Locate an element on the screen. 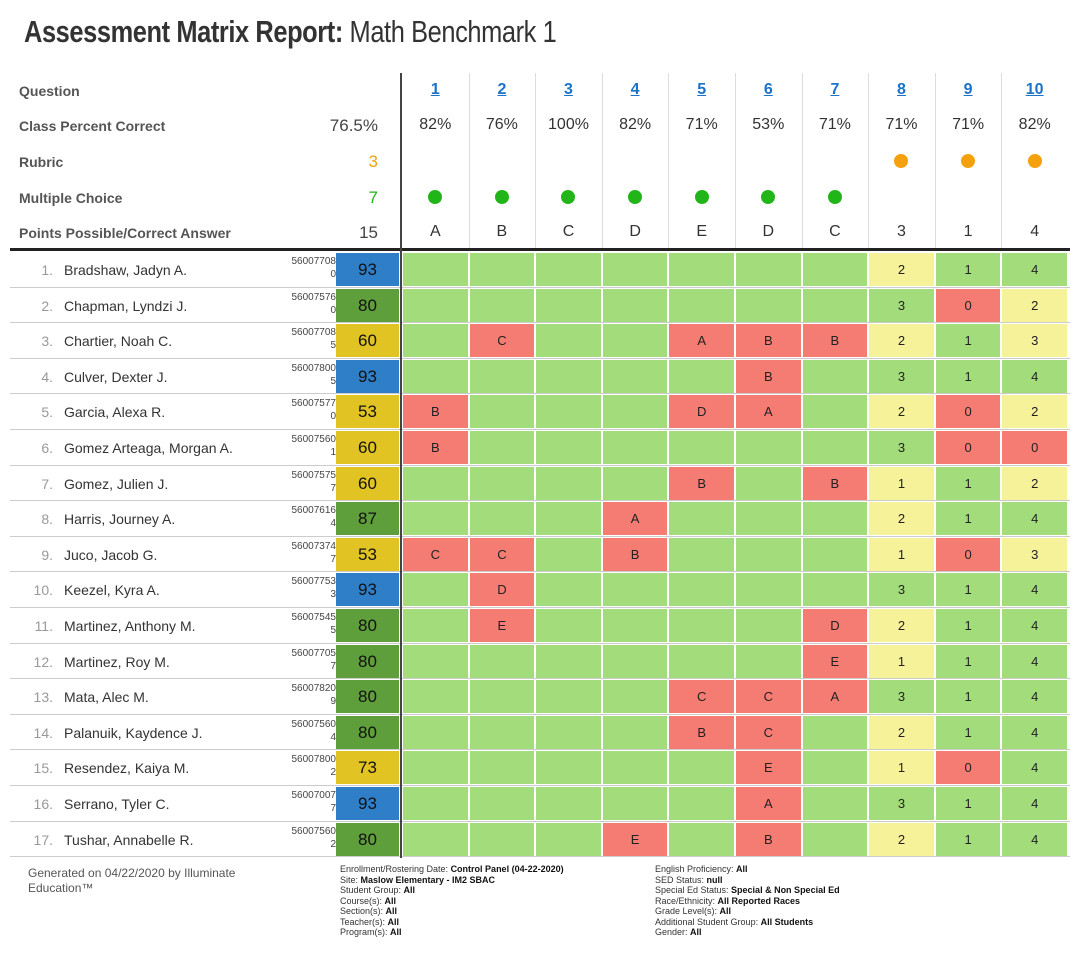 This screenshot has width=1080, height=953. question-link-7: 7 is located at coordinates (835, 89).